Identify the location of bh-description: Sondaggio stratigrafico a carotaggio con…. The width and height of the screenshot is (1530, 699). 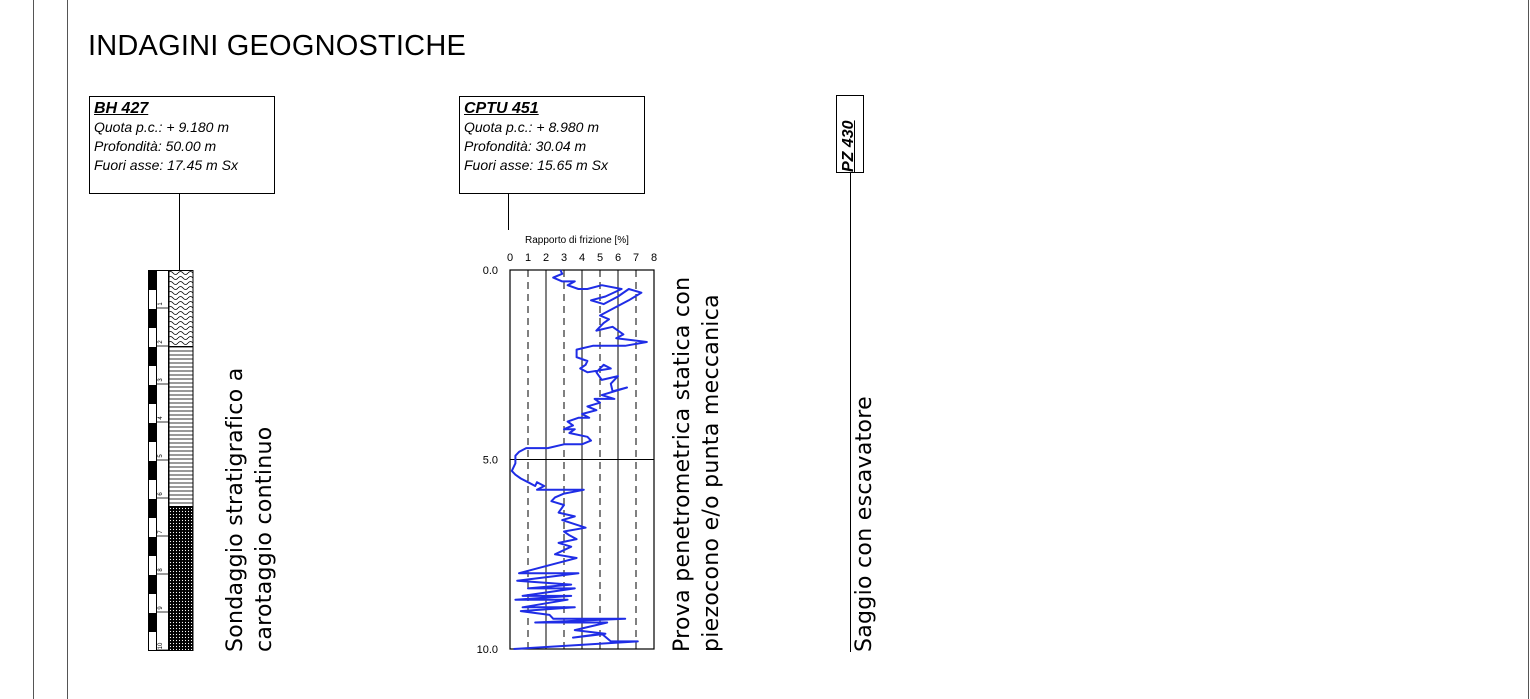
(250, 509).